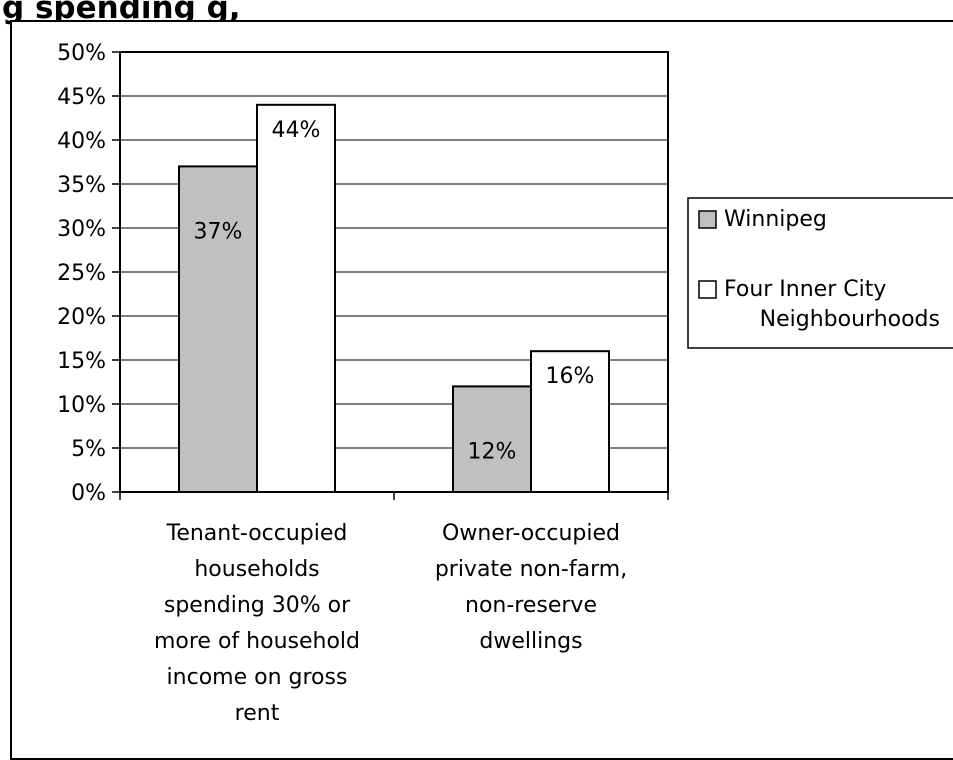 The height and width of the screenshot is (760, 953). Describe the element at coordinates (256, 569) in the screenshot. I see `x-category-label: households` at that location.